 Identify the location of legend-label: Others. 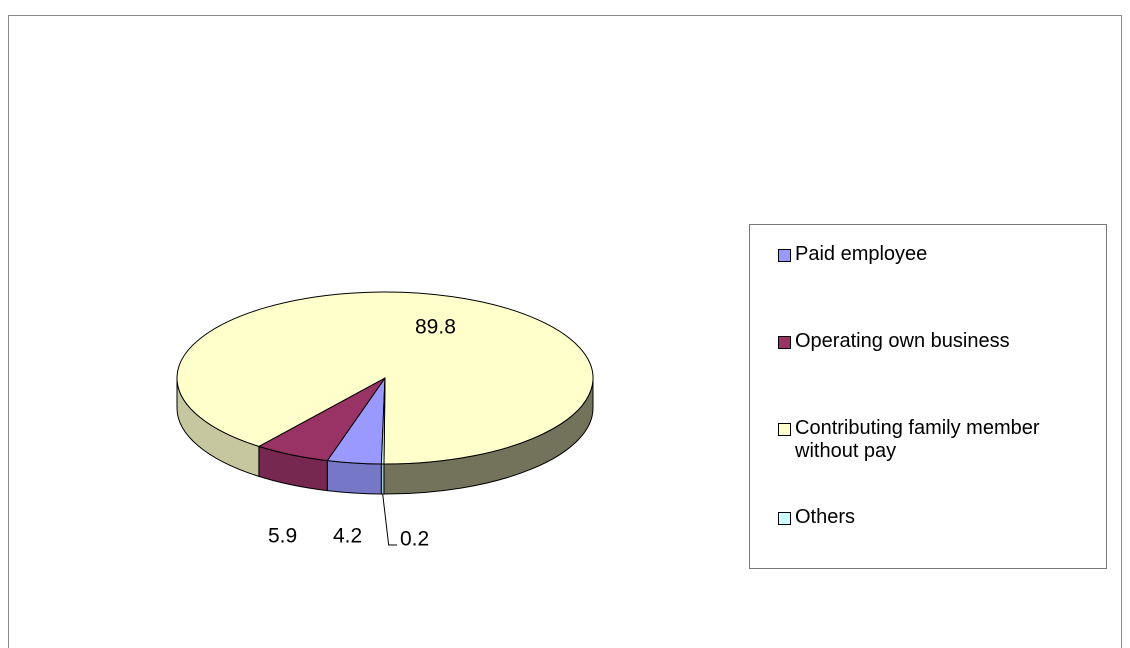
(825, 517).